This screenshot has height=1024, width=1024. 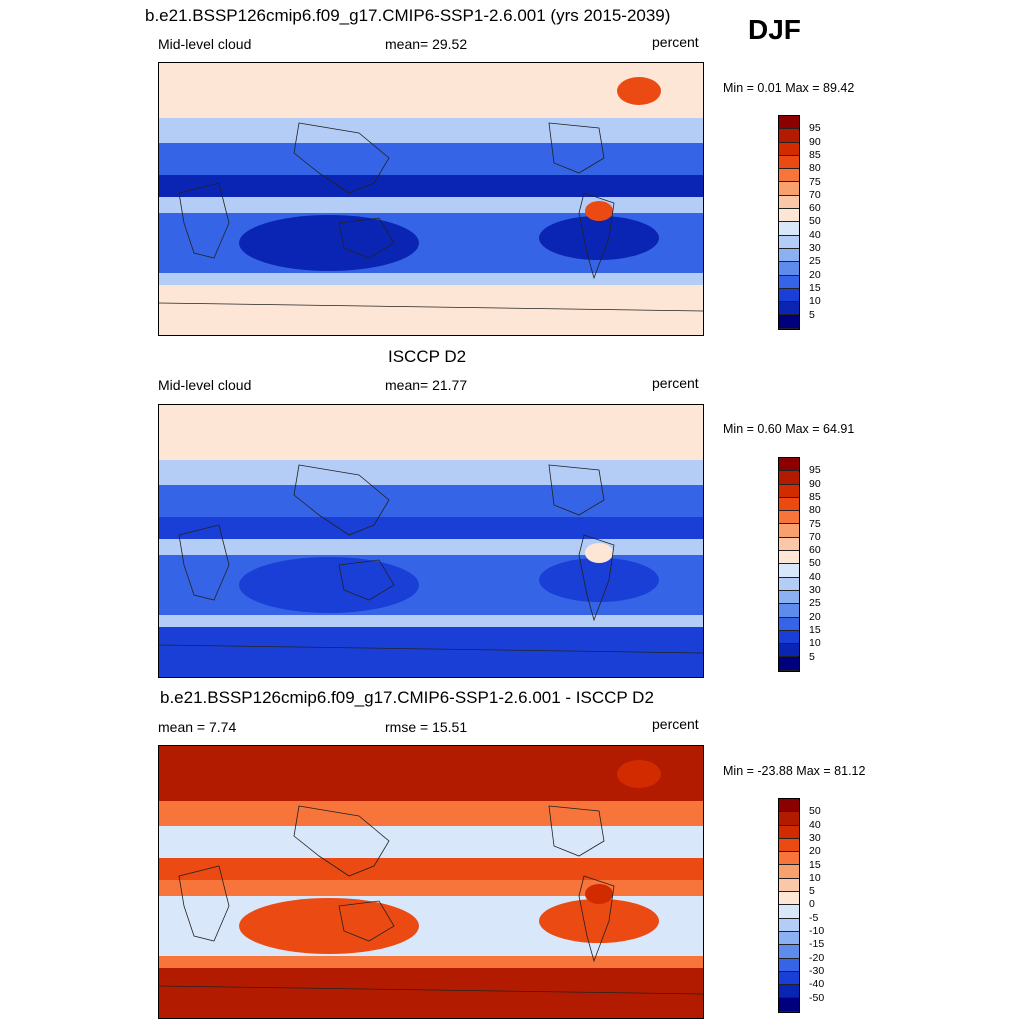 I want to click on panel-1-minmax: Min = 0.01 Max = 89.42, so click(x=789, y=88).